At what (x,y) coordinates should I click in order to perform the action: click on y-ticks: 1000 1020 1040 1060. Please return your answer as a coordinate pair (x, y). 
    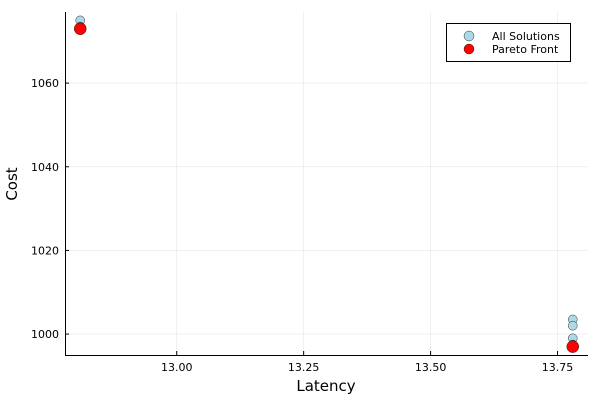
    Looking at the image, I should click on (50, 209).